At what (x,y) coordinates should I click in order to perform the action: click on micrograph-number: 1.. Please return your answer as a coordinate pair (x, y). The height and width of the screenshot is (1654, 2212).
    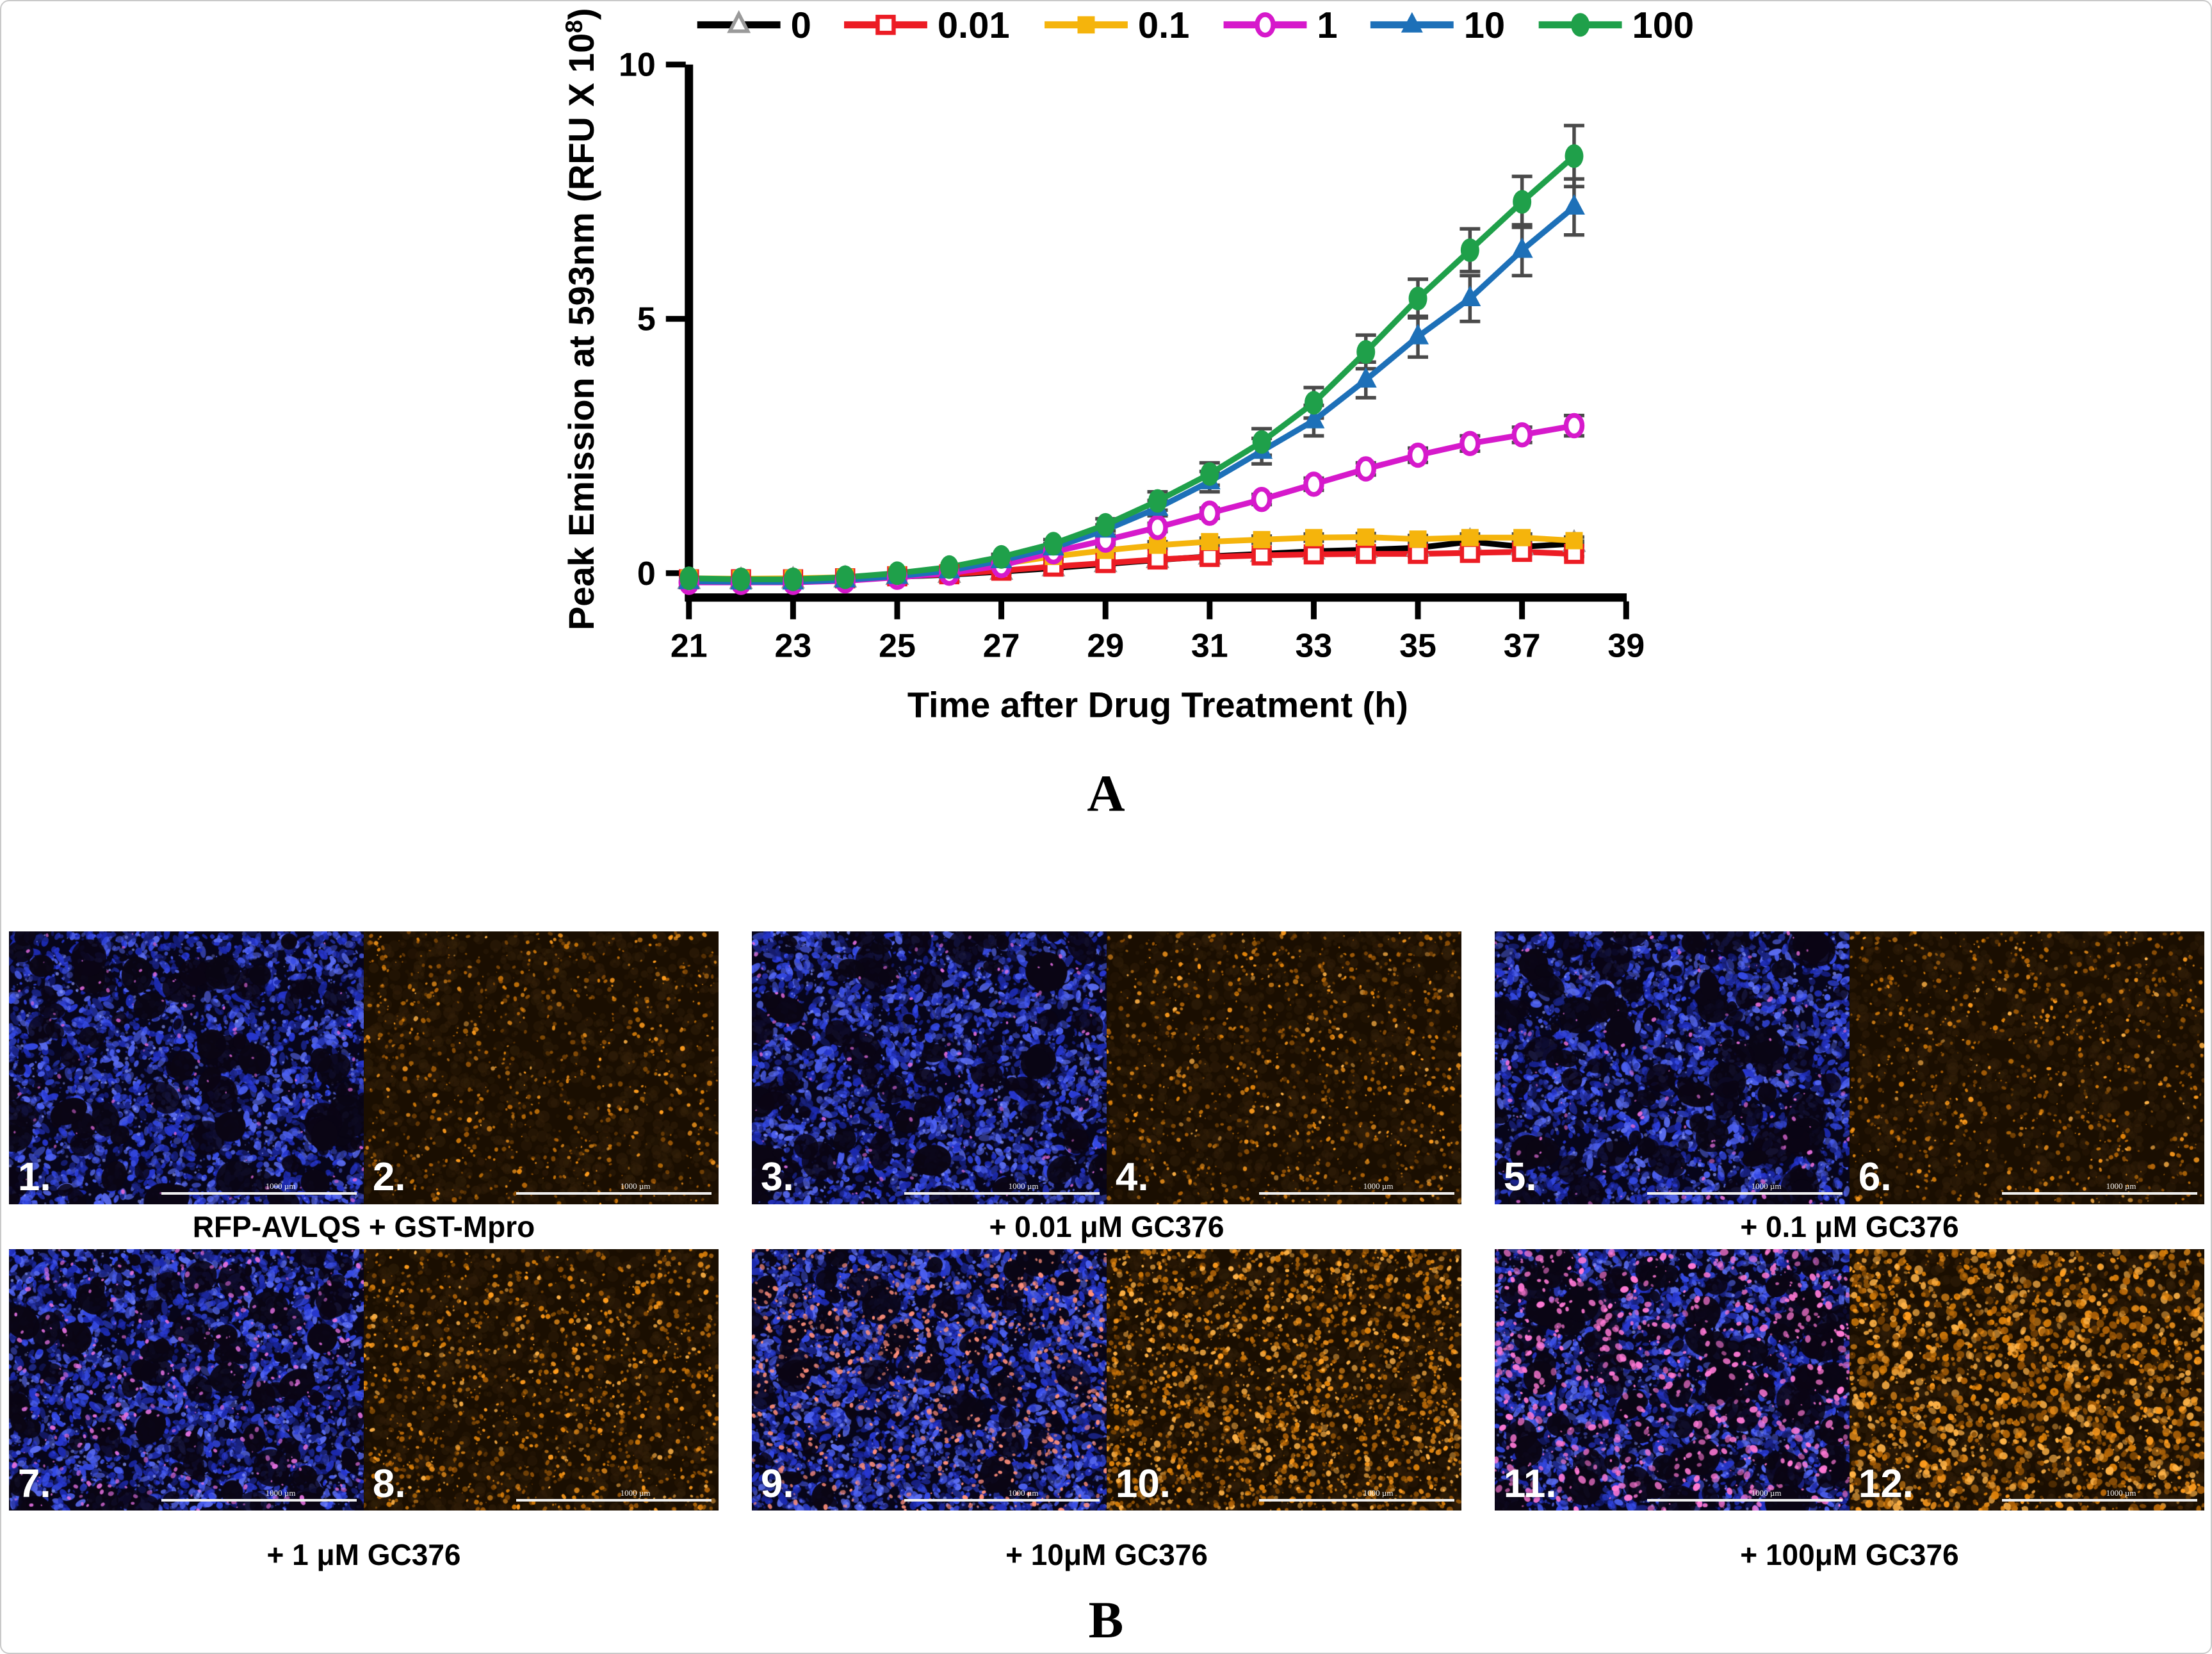
    Looking at the image, I should click on (34, 1177).